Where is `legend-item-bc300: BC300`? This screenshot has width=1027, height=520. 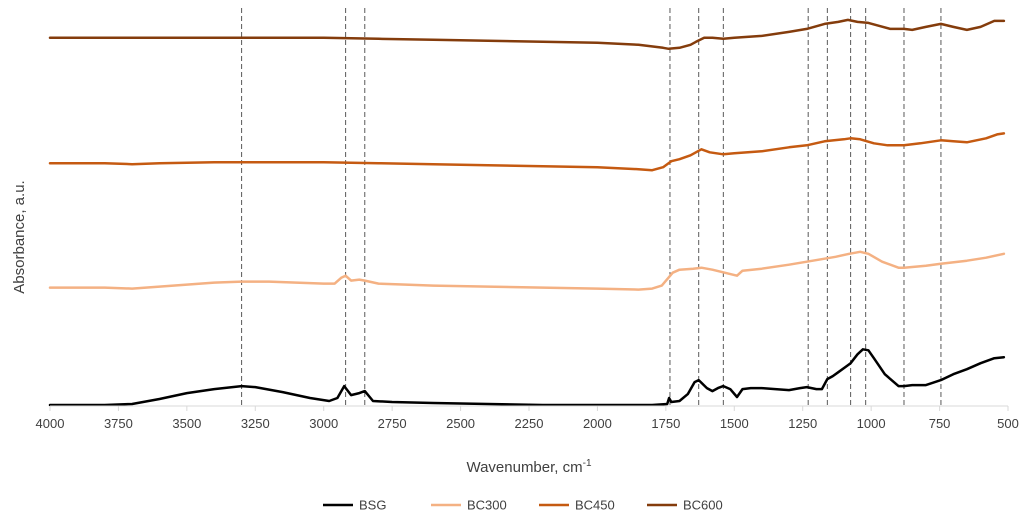
legend-item-bc300: BC300 is located at coordinates (469, 505).